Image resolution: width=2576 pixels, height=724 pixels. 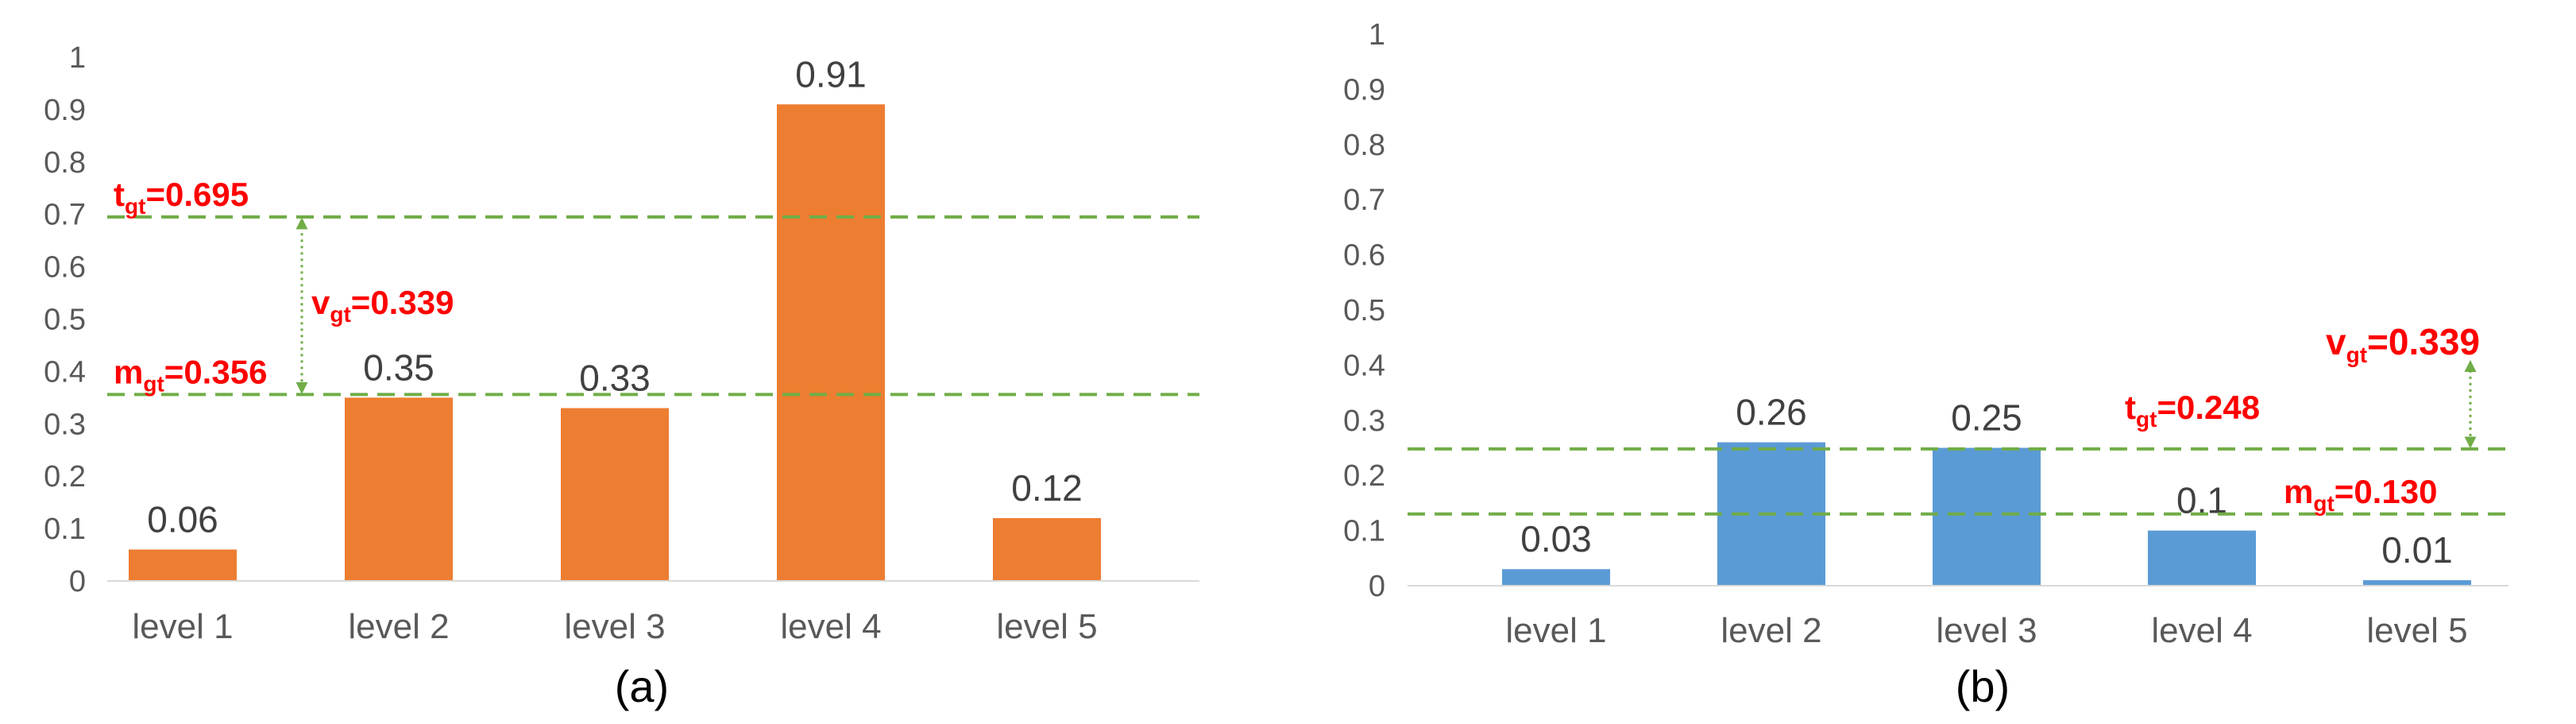 I want to click on data-label: 0.01, so click(x=2417, y=550).